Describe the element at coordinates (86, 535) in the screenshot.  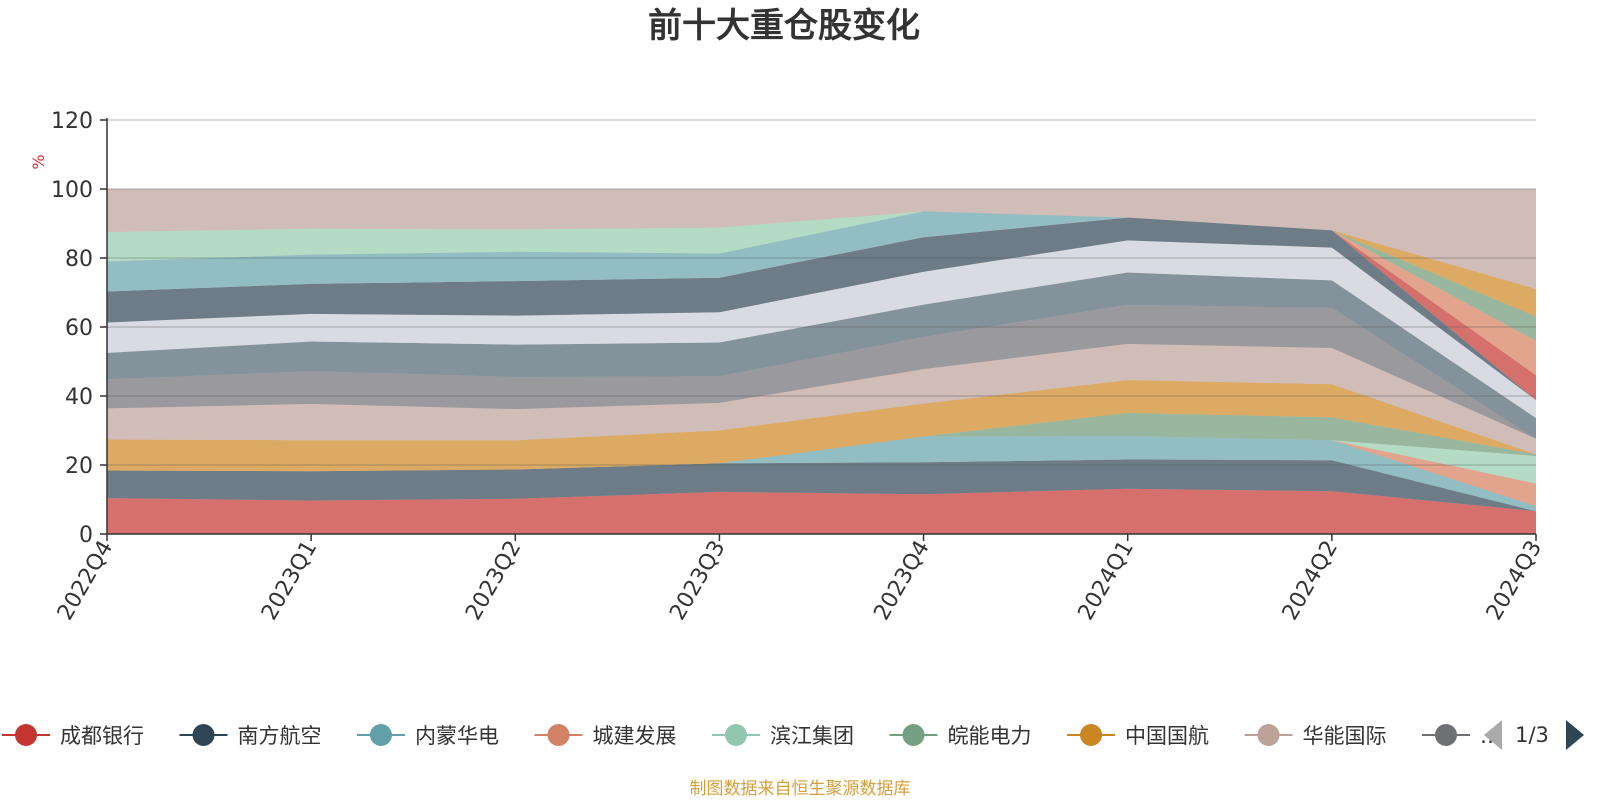
I see `y-tick-label: 0` at that location.